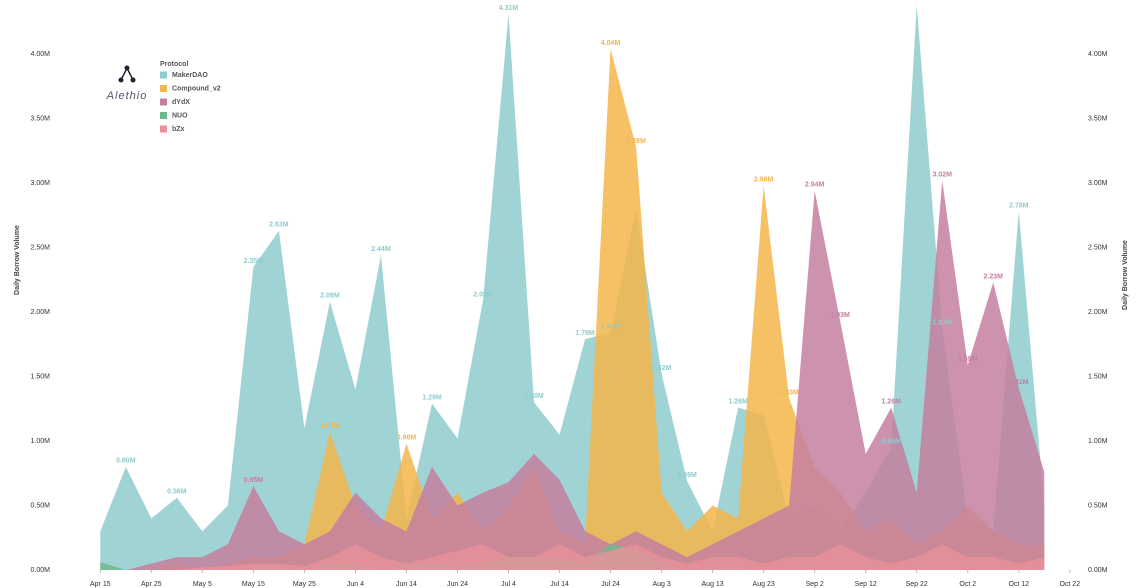 The image size is (1145, 588). What do you see at coordinates (764, 584) in the screenshot?
I see `x-tick-label: Aug 23` at bounding box center [764, 584].